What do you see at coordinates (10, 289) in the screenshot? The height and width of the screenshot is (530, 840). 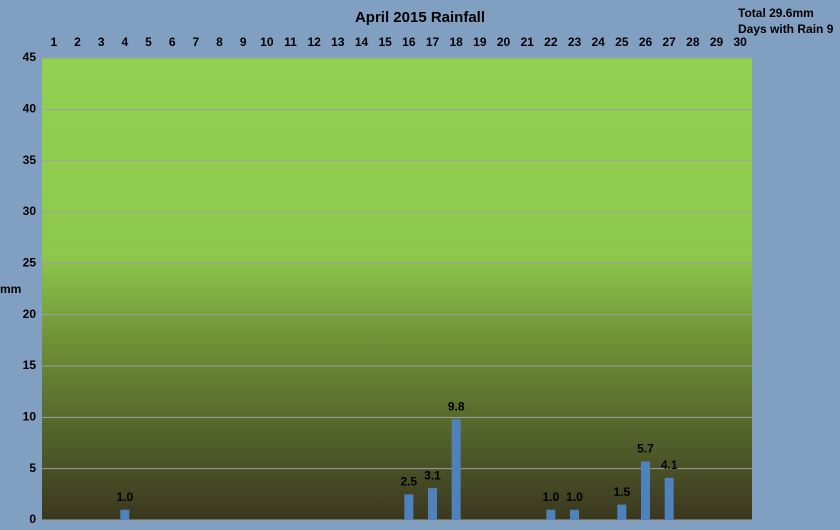 I see `y-axis-label: mm` at bounding box center [10, 289].